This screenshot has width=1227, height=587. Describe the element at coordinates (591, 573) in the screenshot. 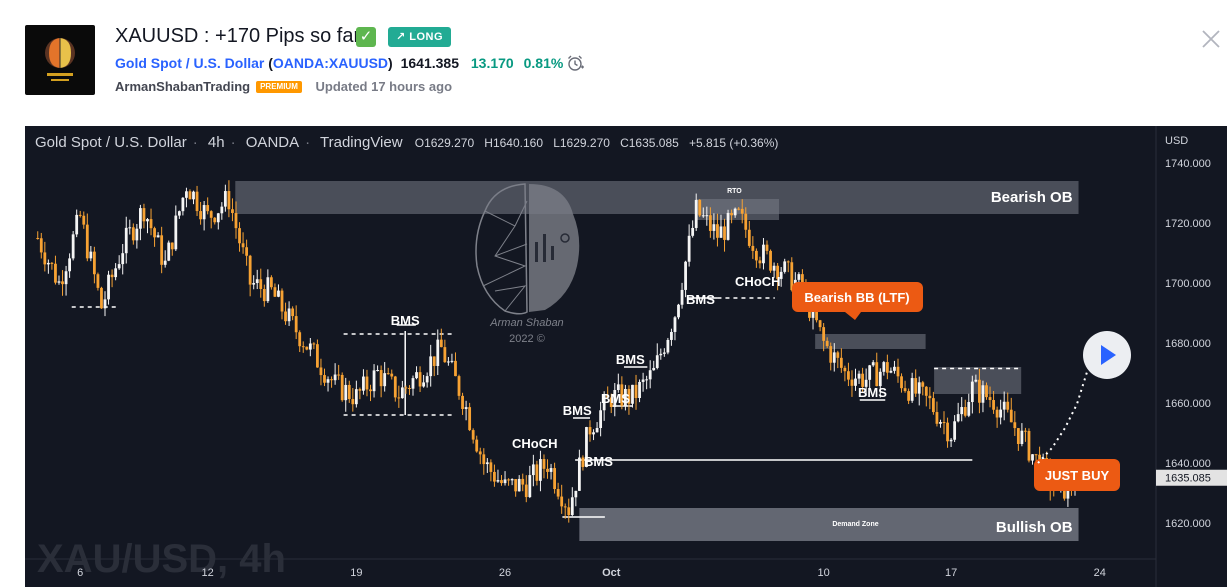

I see `x-axis-ticks: 6 12 19 26 Oct 10 17 24` at that location.